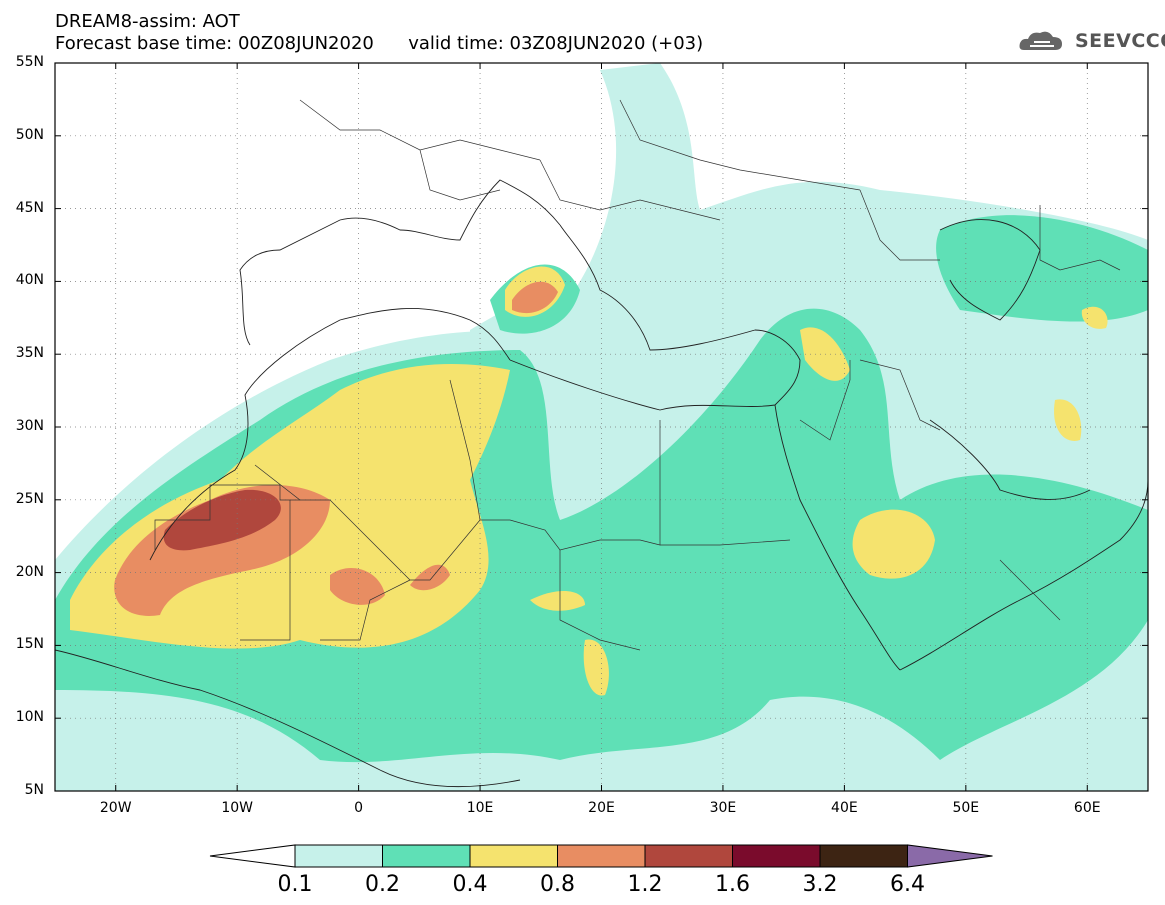 Image resolution: width=1165 pixels, height=905 pixels. I want to click on colorbar-label: 0.2, so click(382, 884).